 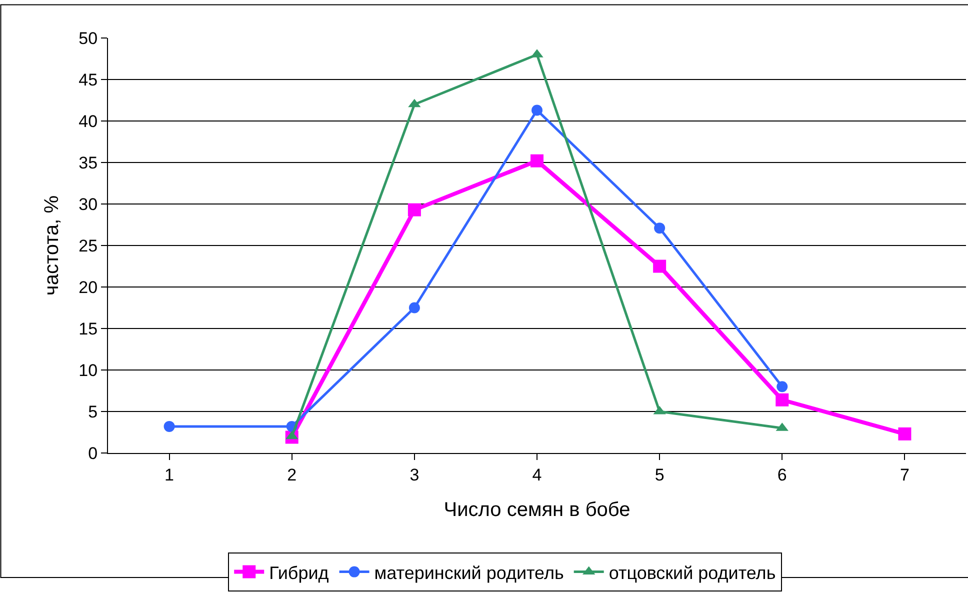 I want to click on y-tick-label: 45, so click(x=88, y=80).